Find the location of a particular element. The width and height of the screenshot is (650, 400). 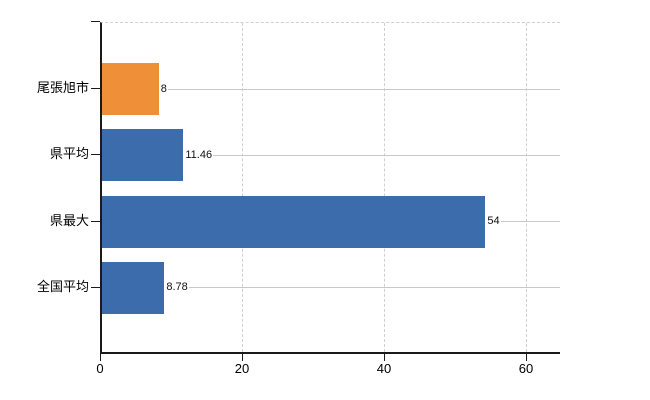

value-label: 8.78 is located at coordinates (177, 287).